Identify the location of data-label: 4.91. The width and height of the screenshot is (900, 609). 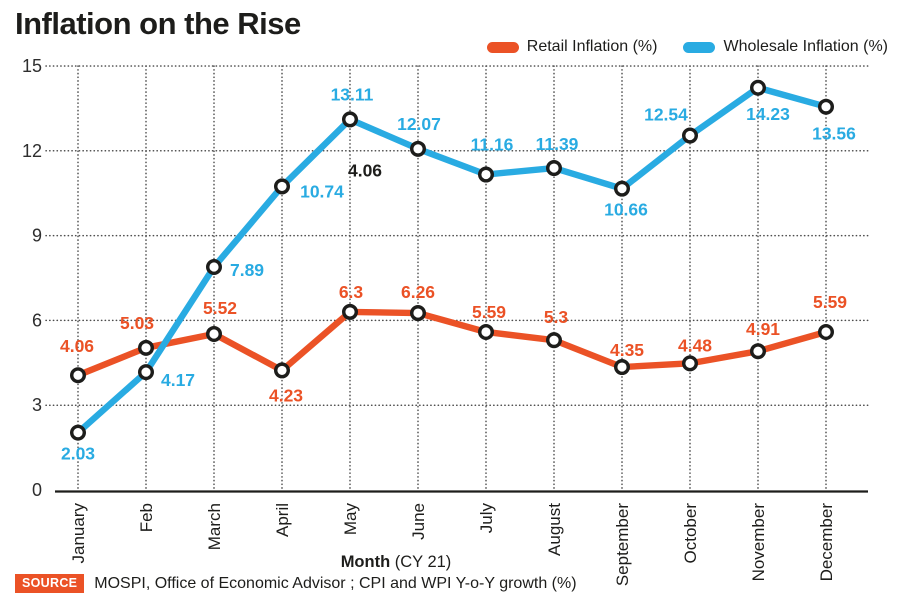
(763, 329).